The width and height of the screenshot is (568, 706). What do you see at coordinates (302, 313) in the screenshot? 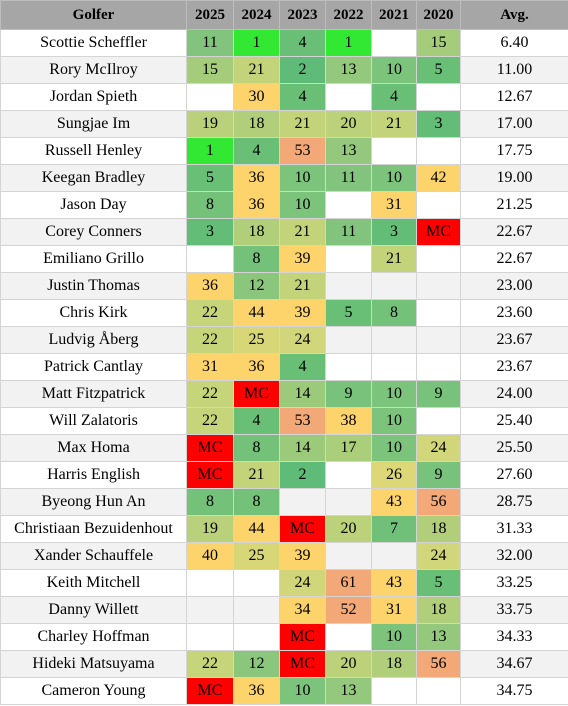
I see `finish-cell: 39` at bounding box center [302, 313].